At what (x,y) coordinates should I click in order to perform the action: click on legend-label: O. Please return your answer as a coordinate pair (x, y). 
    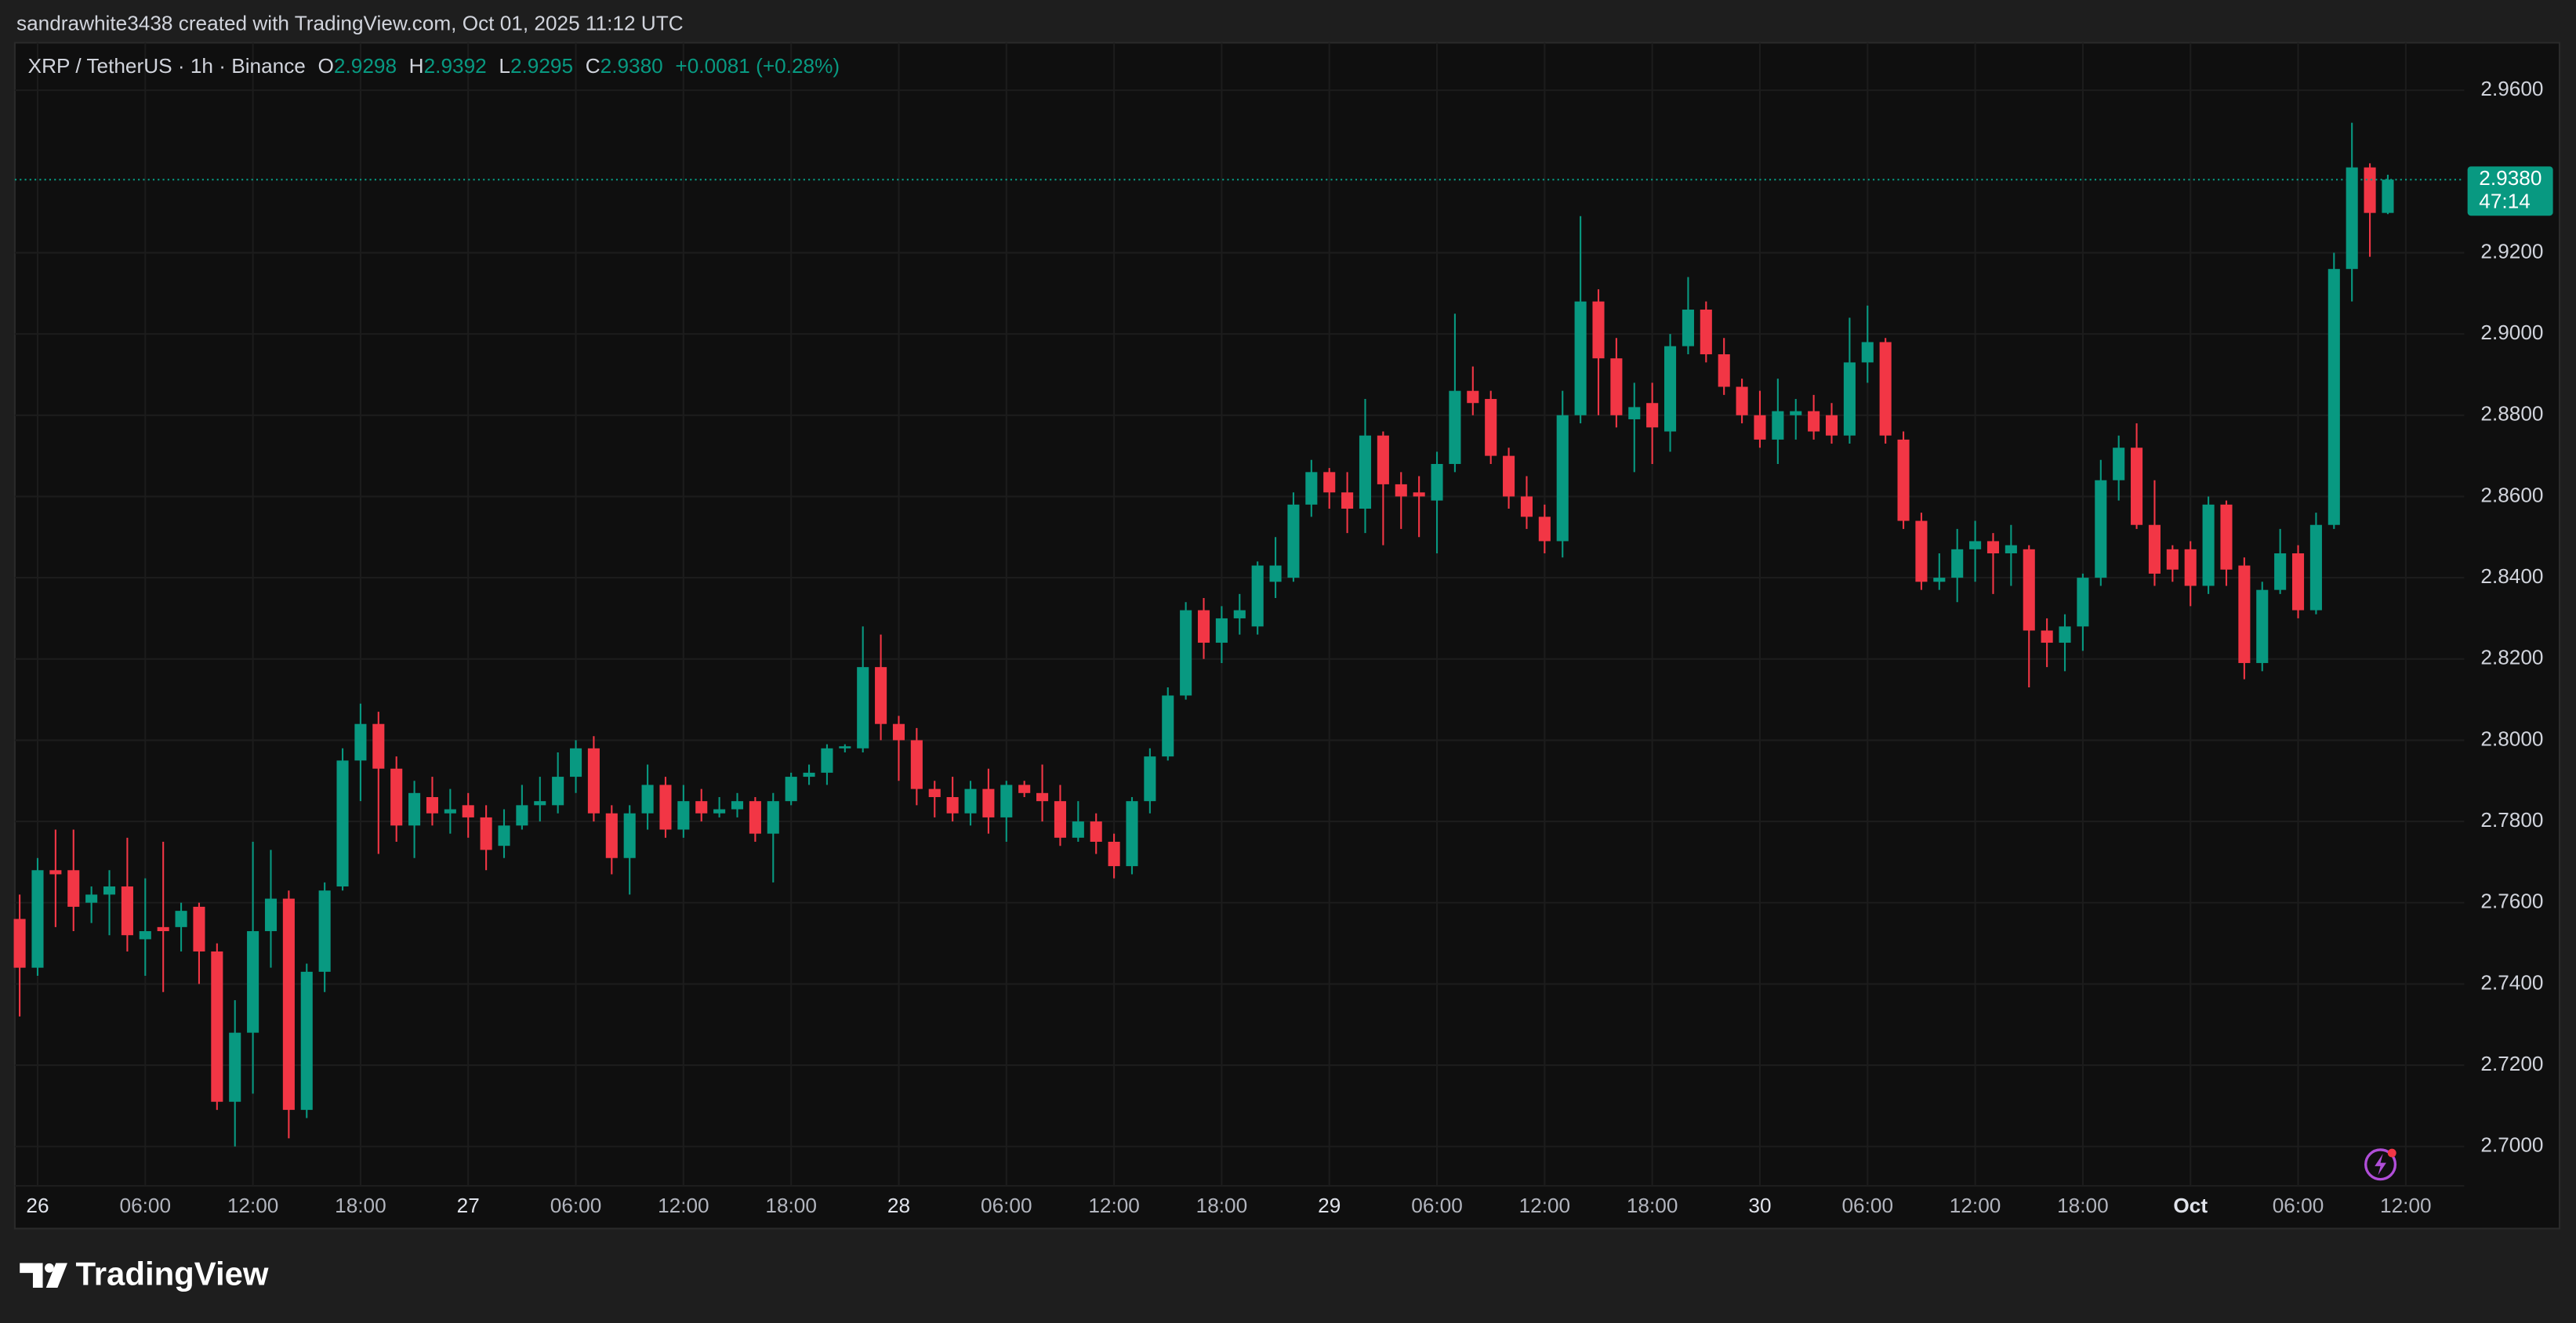
    Looking at the image, I should click on (326, 66).